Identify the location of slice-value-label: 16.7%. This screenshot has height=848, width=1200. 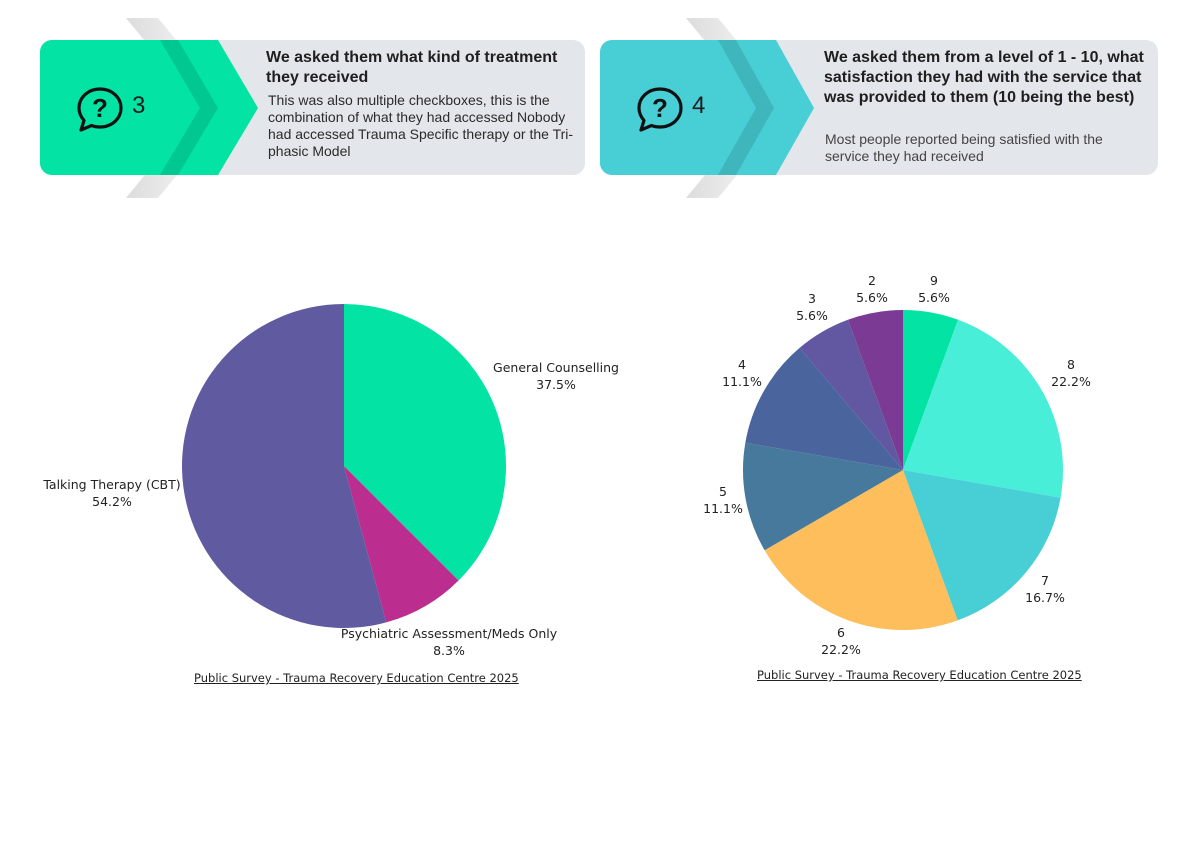
(1045, 597).